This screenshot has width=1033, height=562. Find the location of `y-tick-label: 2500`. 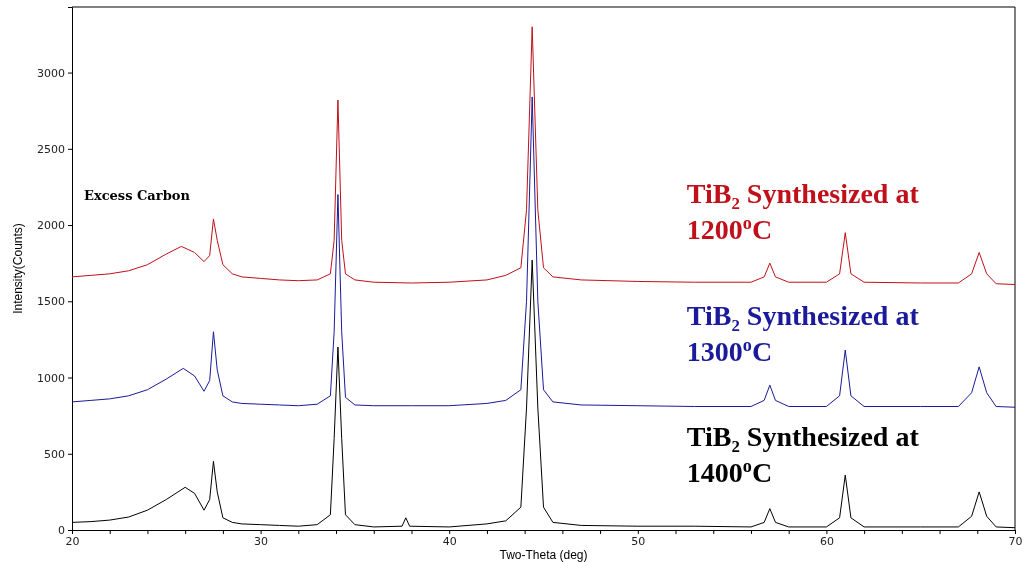

y-tick-label: 2500 is located at coordinates (51, 149).